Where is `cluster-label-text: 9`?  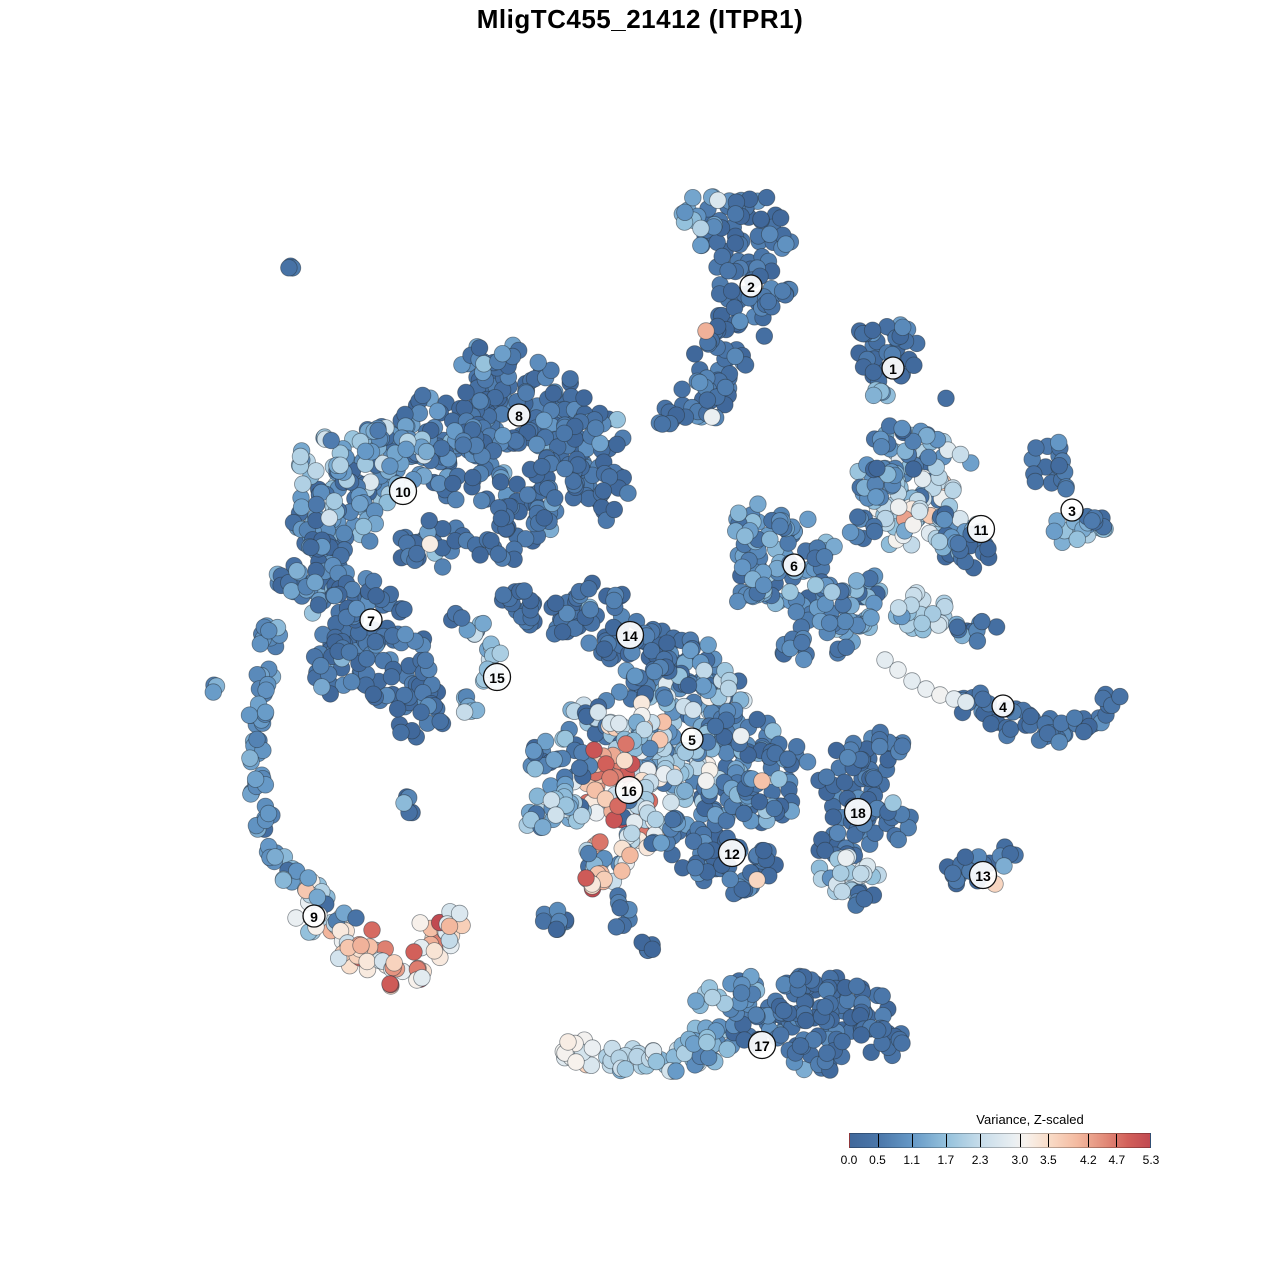
cluster-label-text: 9 is located at coordinates (314, 917).